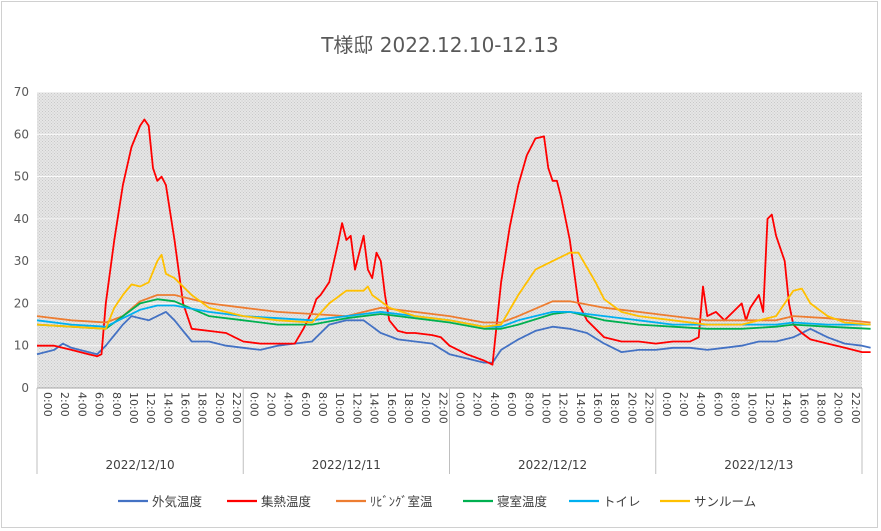  I want to click on chart-title: T様邸 2022.12.10-12.13, so click(439, 45).